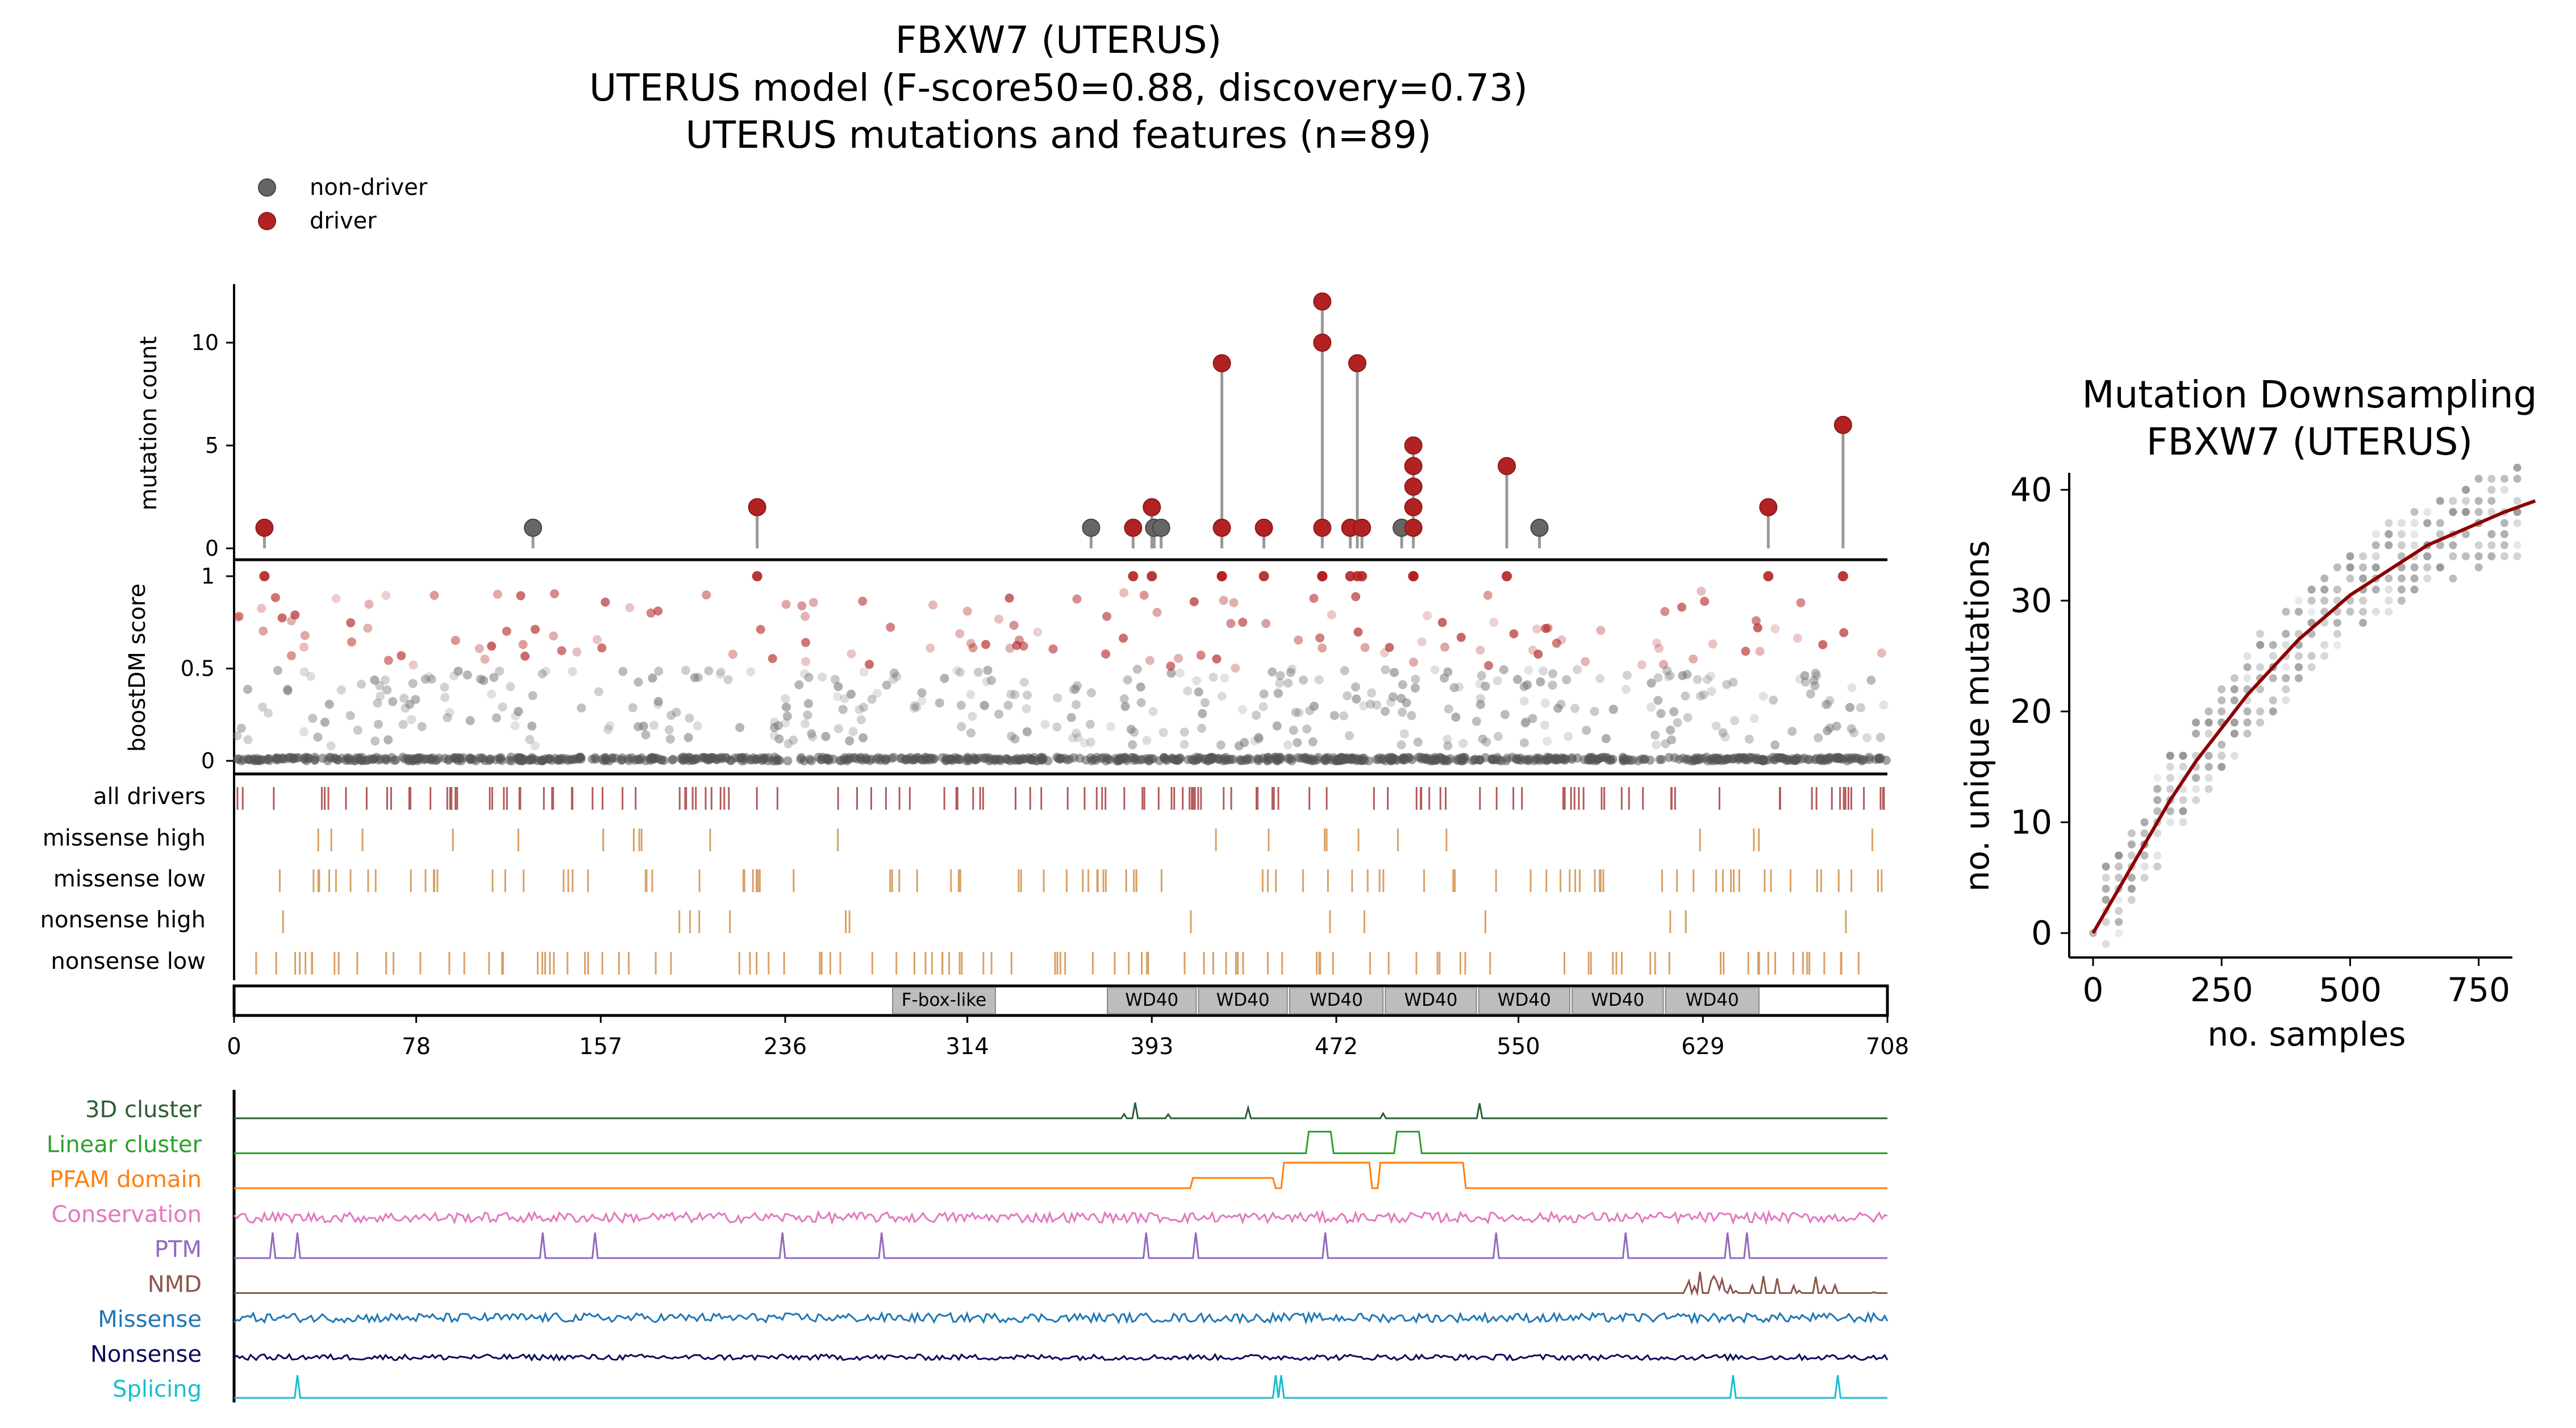  Describe the element at coordinates (1357, 363) in the screenshot. I see `needle-head-driver` at that location.